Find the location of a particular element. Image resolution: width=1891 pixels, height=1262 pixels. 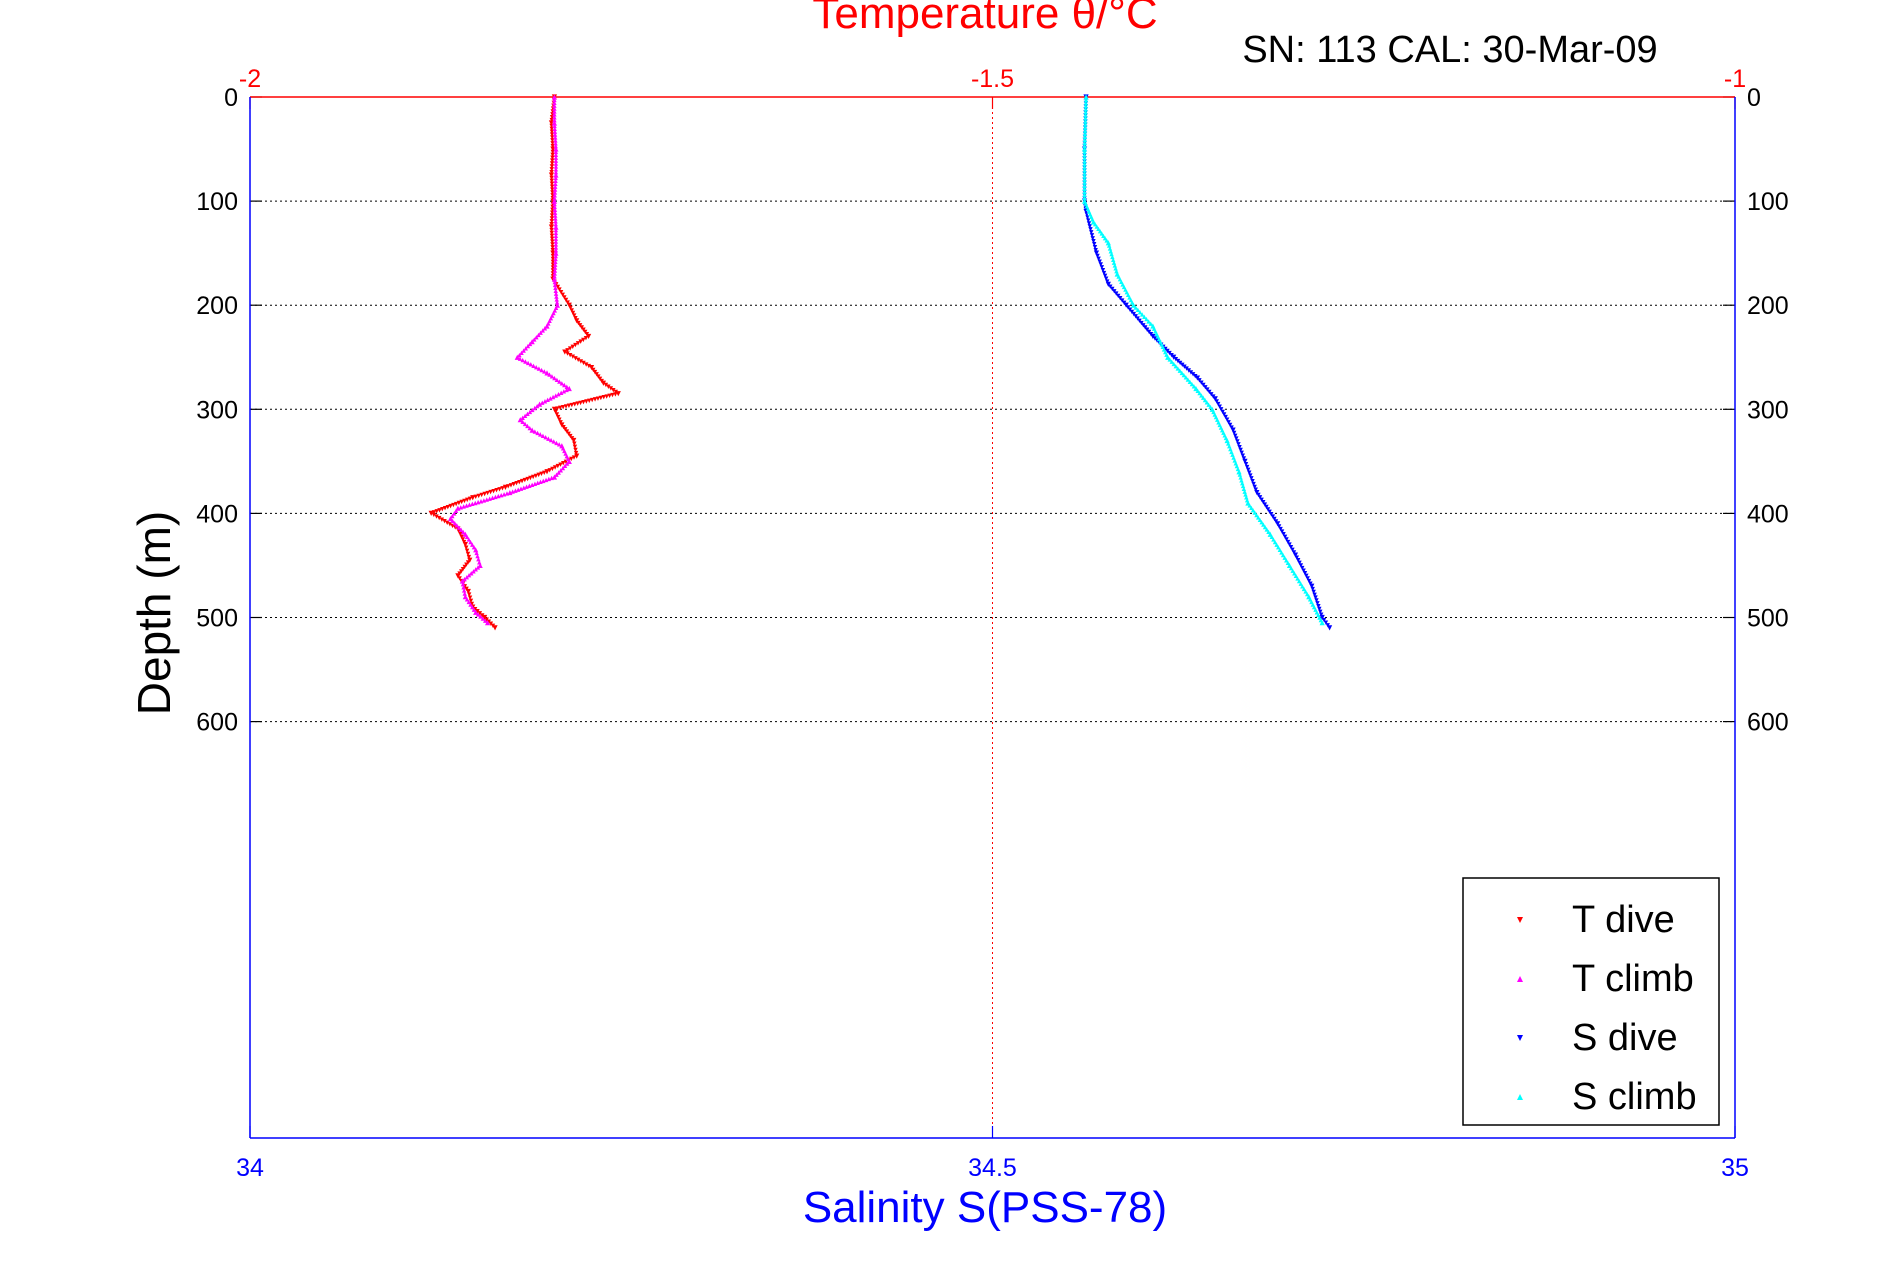

legend-label-t-climb: T climb is located at coordinates (1633, 979).